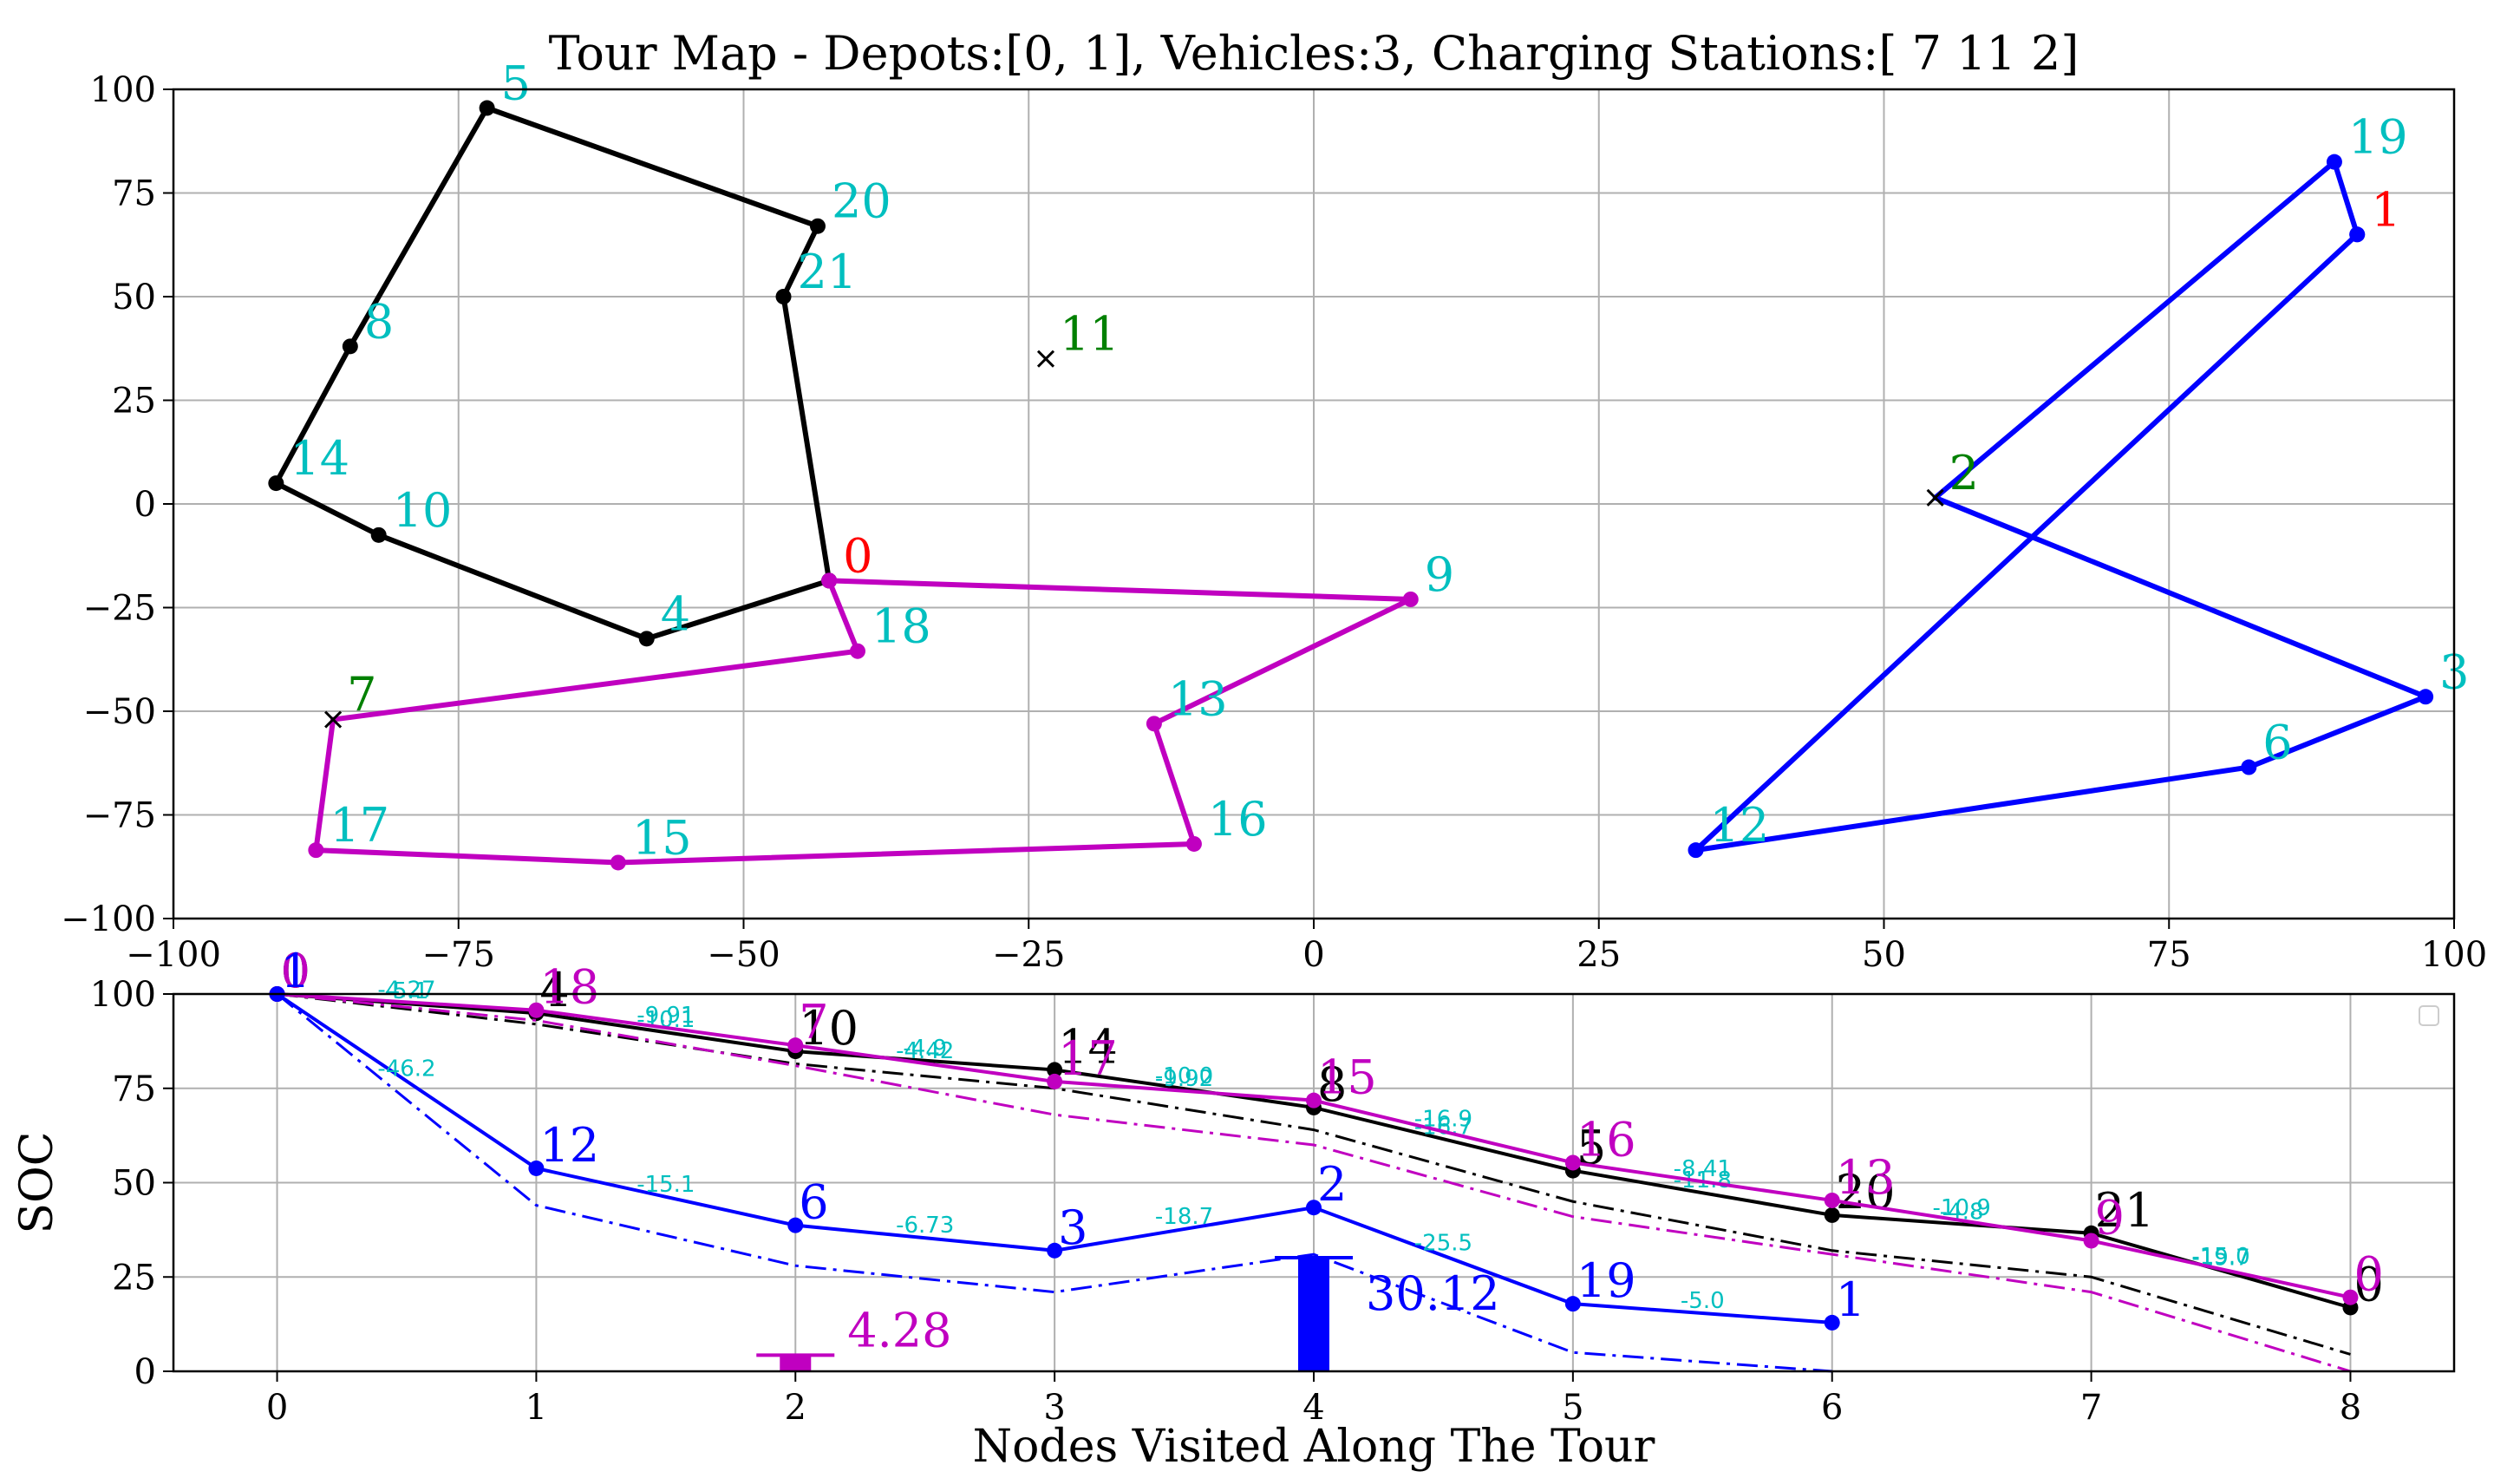 Image resolution: width=2520 pixels, height=1478 pixels. Describe the element at coordinates (119, 609) in the screenshot. I see `tour-map-ytick-label: −25` at that location.